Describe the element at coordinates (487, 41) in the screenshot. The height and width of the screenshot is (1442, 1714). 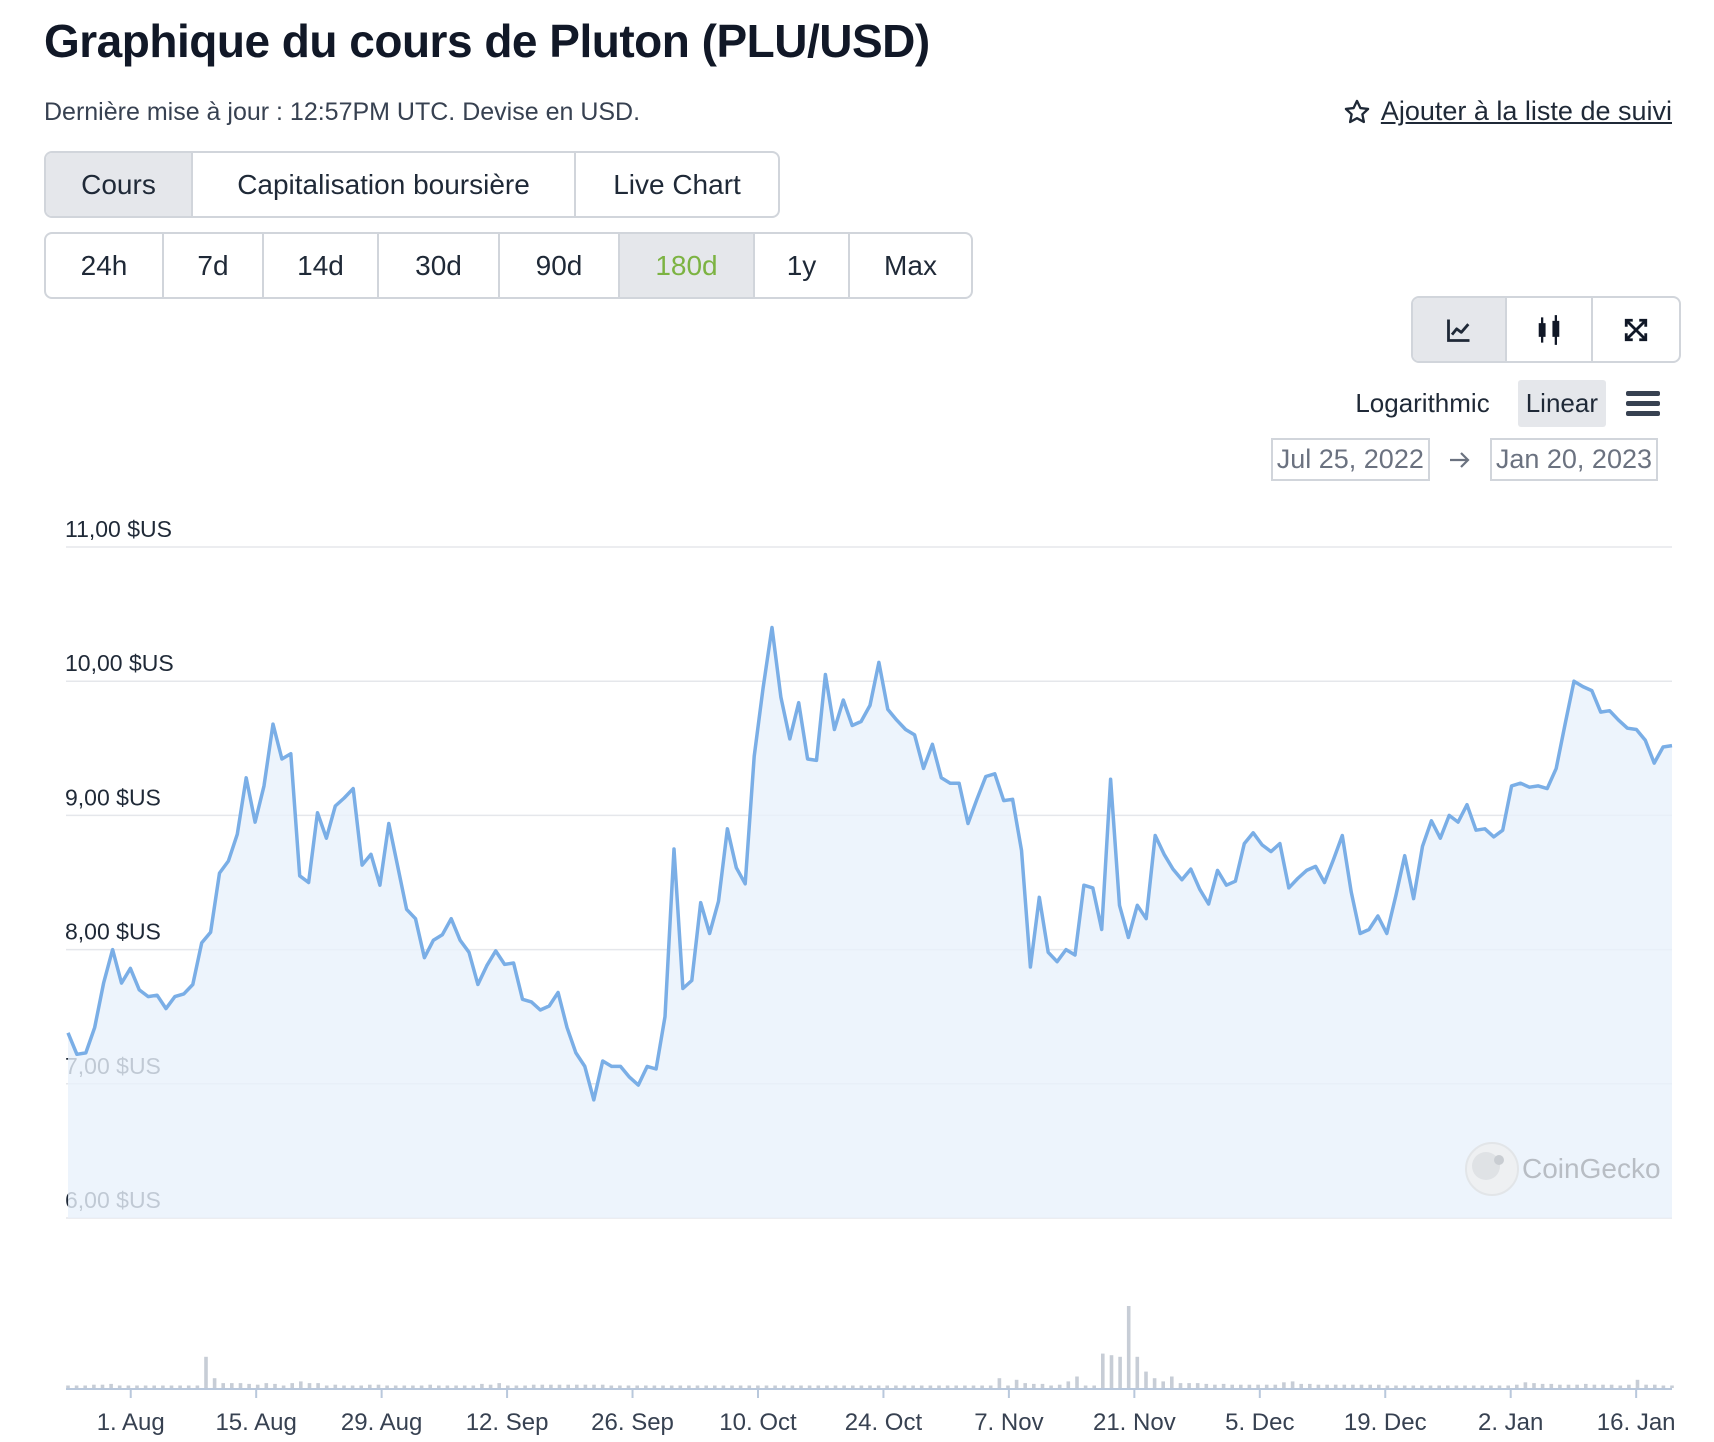
I see `page-title: Graphique du cours de Pluton (PLU/USD)` at that location.